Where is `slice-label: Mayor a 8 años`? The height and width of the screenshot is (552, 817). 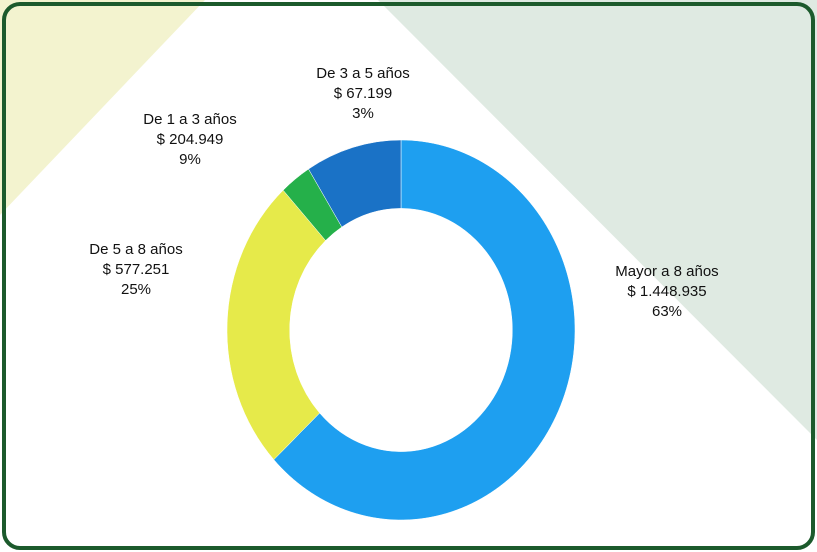 slice-label: Mayor a 8 años is located at coordinates (666, 271).